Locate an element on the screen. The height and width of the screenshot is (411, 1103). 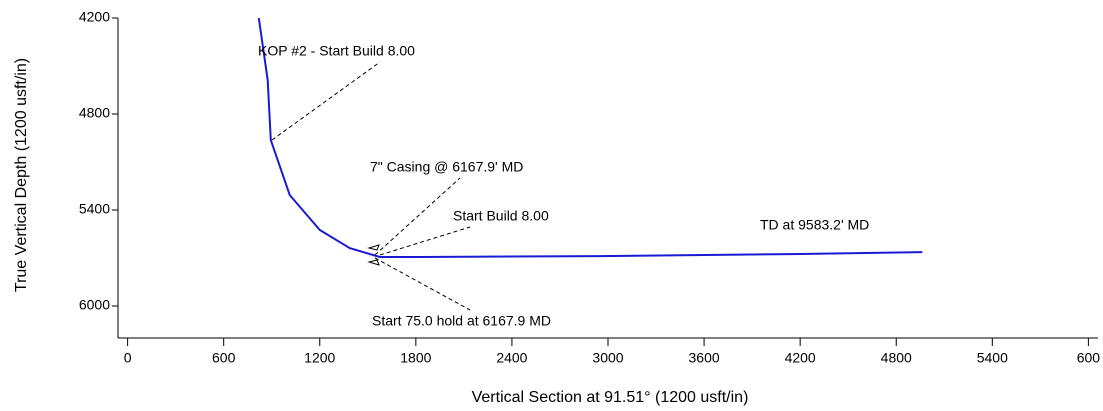
x-tick-label: 1200 is located at coordinates (319, 358).